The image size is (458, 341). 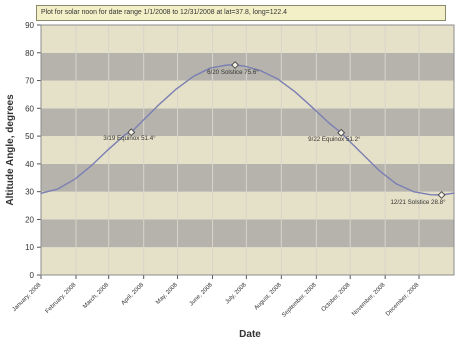 I want to click on y-tick-label: 80, so click(x=29, y=53).